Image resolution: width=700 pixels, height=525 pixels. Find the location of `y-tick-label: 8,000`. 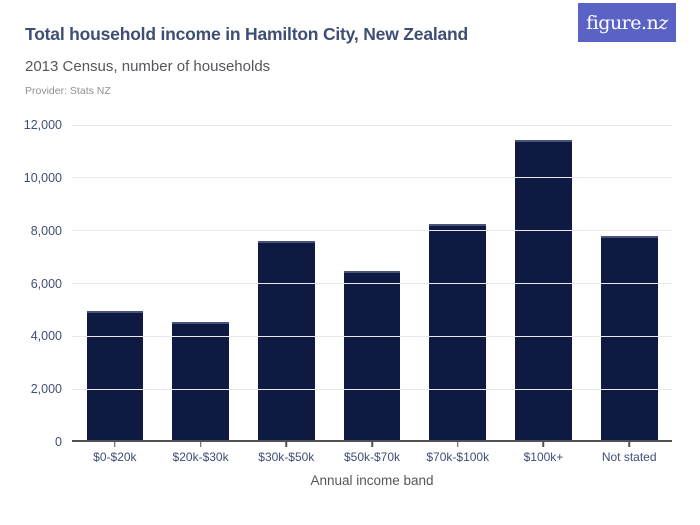

y-tick-label: 8,000 is located at coordinates (46, 230).